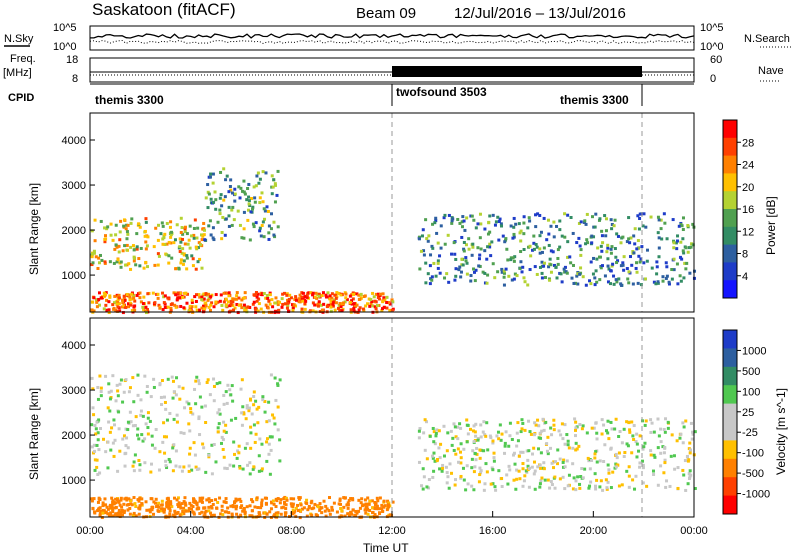  Describe the element at coordinates (771, 225) in the screenshot. I see `power-colorbar-label: Power [dB]` at that location.